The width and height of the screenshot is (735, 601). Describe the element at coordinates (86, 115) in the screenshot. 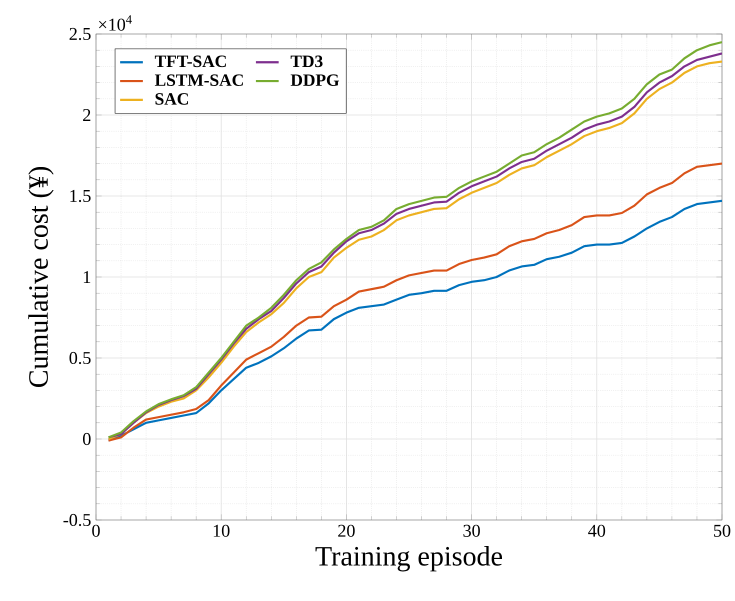

I see `y-tick-label: 2` at that location.